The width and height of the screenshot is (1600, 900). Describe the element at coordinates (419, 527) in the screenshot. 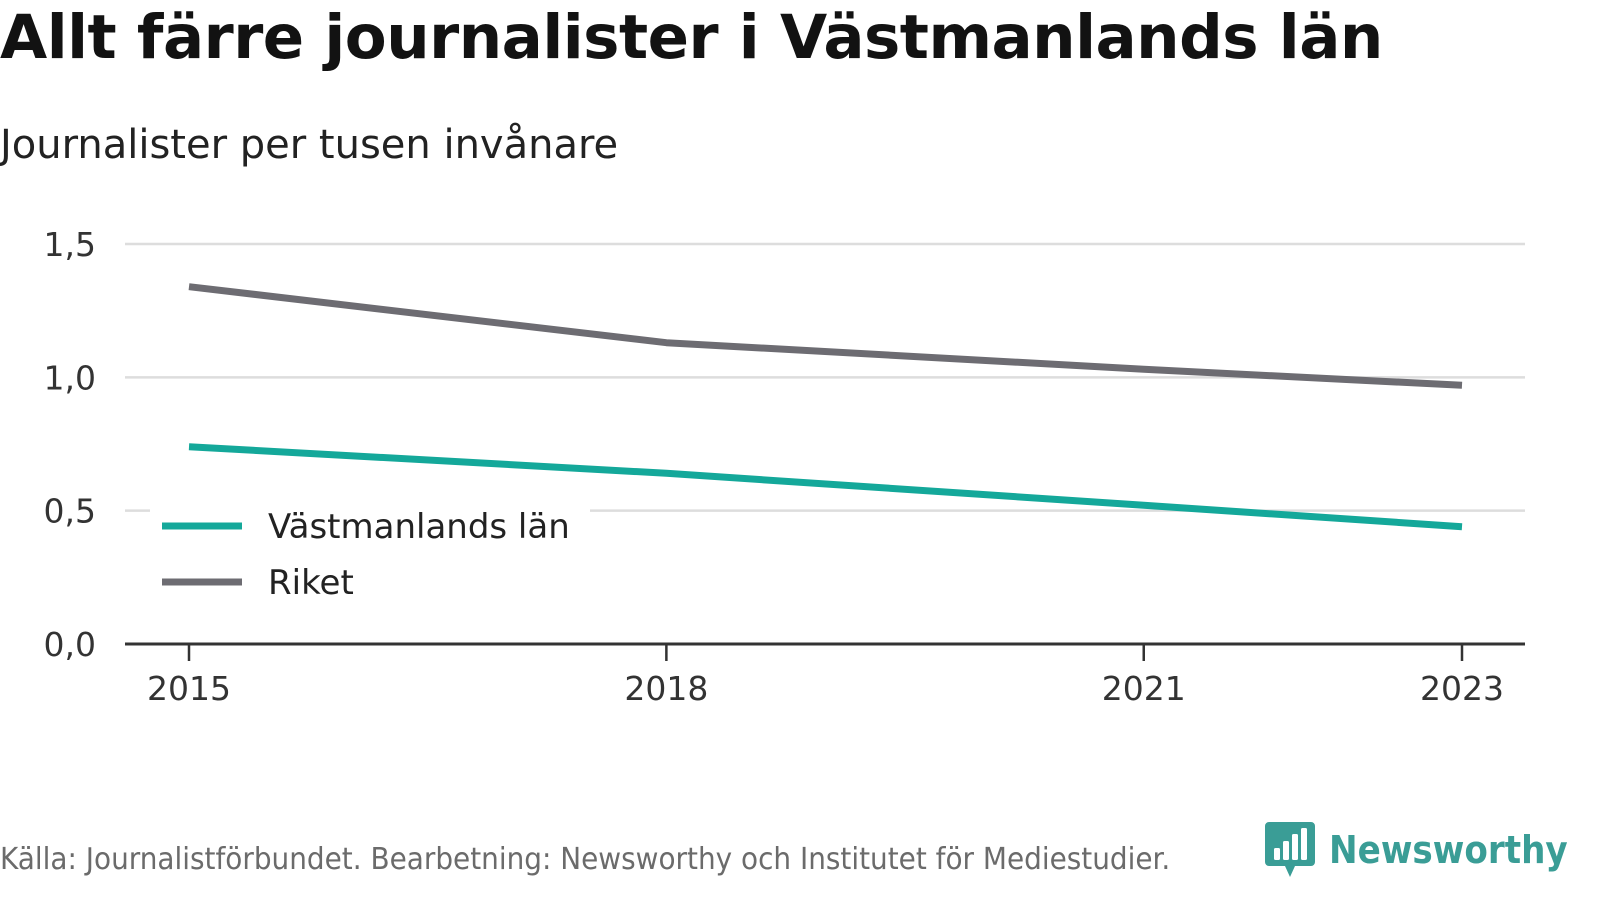

I see `legend-label: Västmanlands län` at that location.